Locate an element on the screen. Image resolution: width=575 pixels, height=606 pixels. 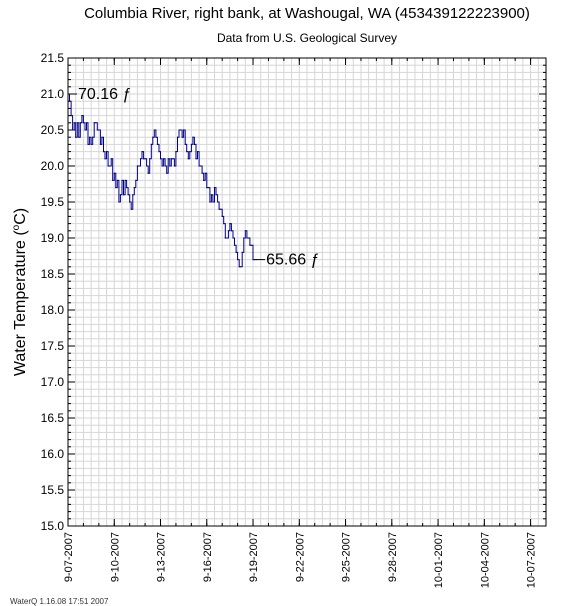
y-tick-label: 15.0 is located at coordinates (53, 526).